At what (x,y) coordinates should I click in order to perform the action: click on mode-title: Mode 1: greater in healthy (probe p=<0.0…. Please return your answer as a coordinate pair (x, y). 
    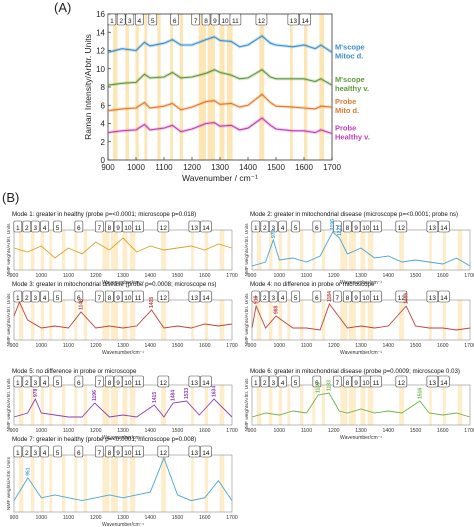
    Looking at the image, I should click on (104, 214).